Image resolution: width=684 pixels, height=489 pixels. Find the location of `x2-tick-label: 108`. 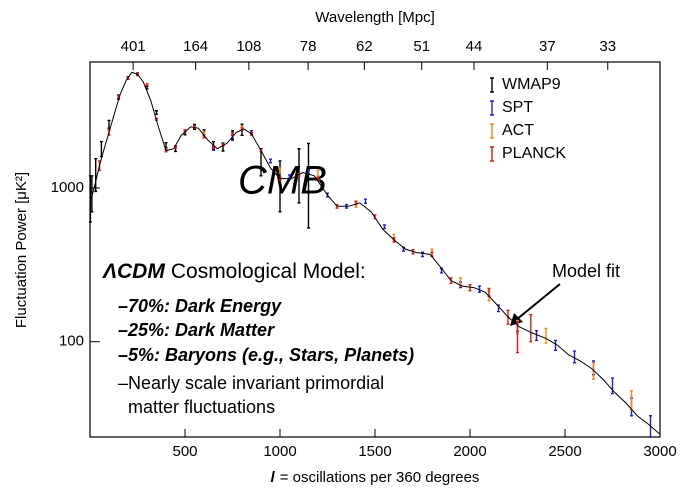

x2-tick-label: 108 is located at coordinates (248, 46).